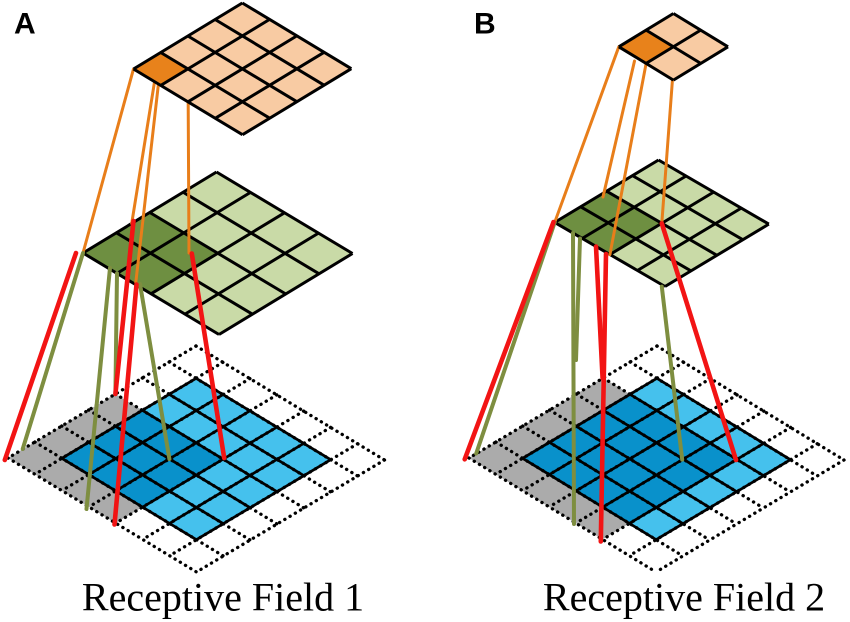 This screenshot has height=622, width=850. Describe the element at coordinates (223, 597) in the screenshot. I see `svg-text: Receptive Field 1` at that location.